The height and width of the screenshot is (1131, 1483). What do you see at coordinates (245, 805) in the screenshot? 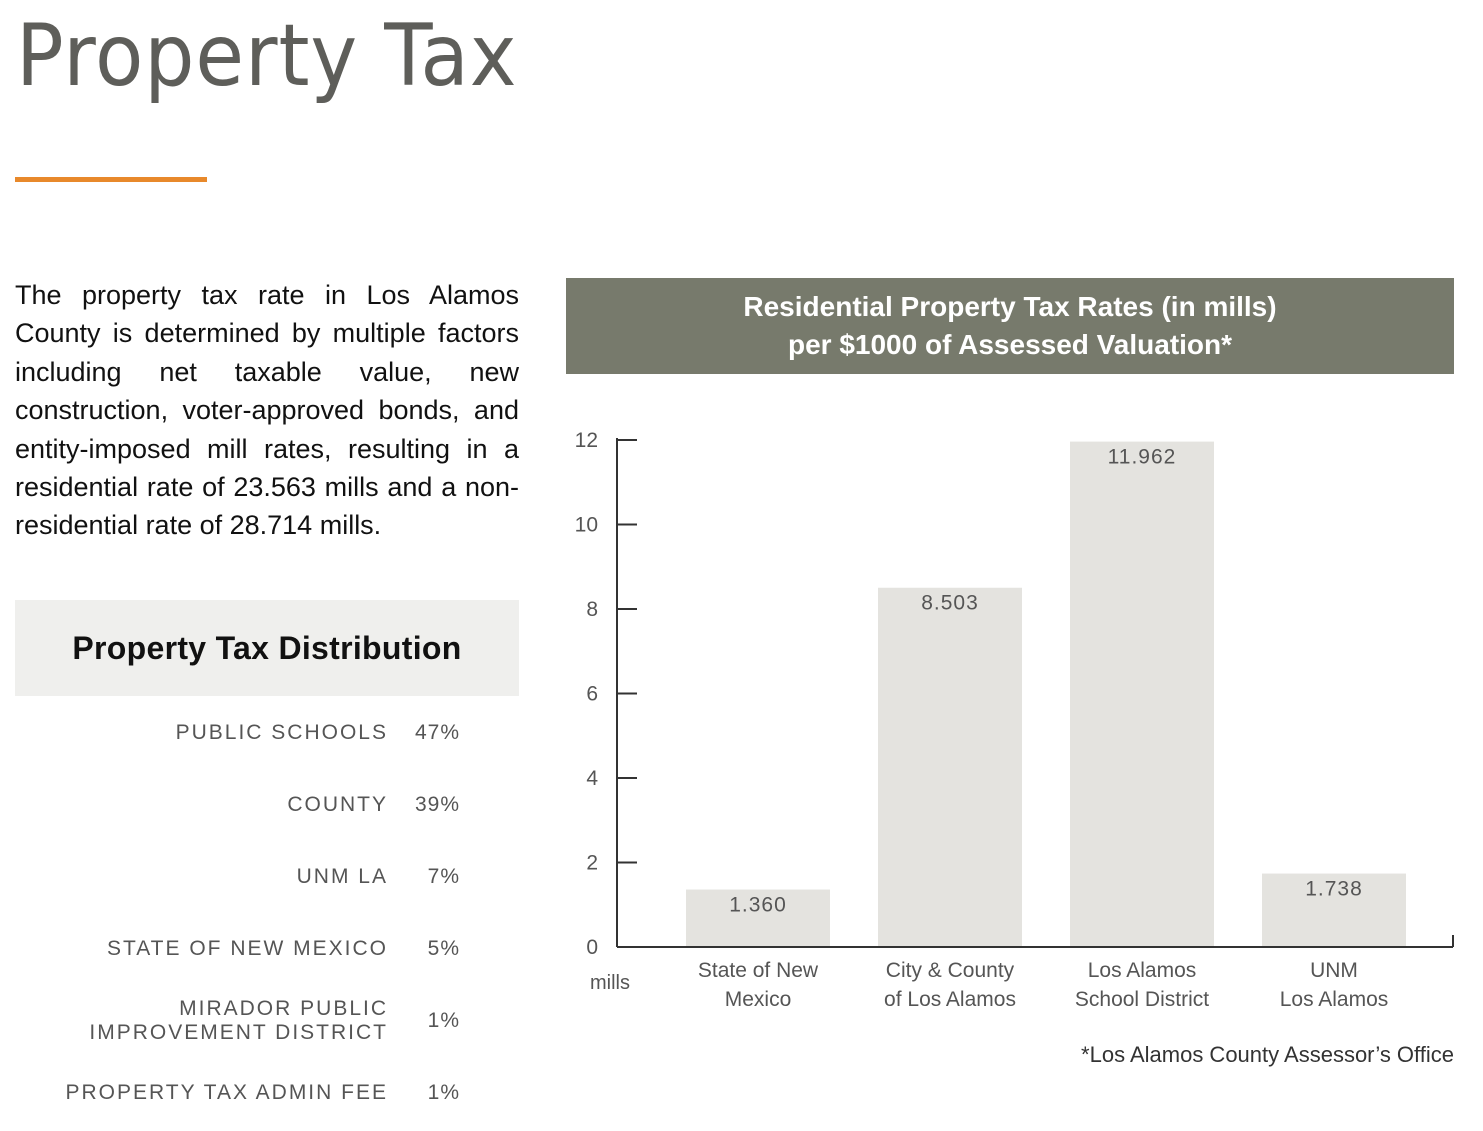
I see `distribution-row: COUNTY 39%` at bounding box center [245, 805].